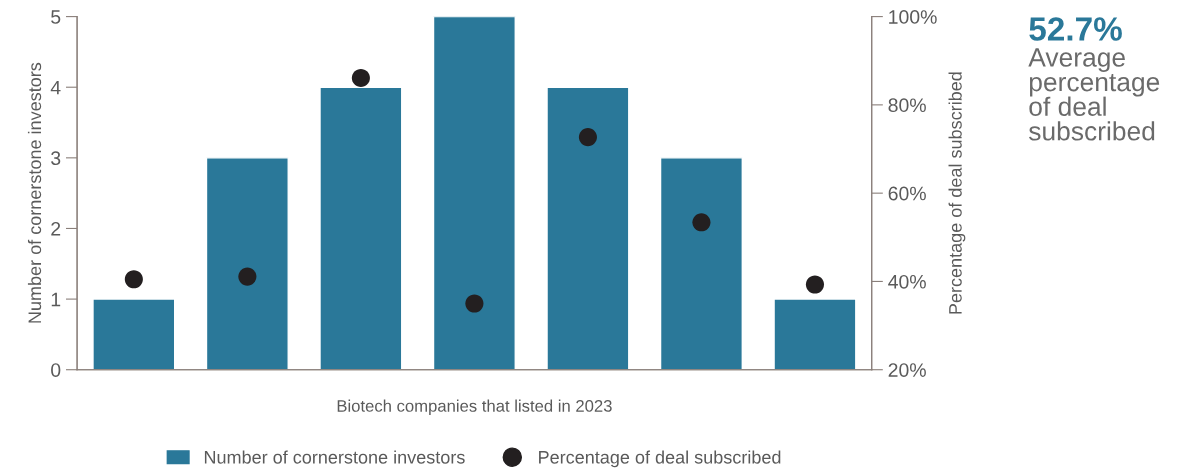  Describe the element at coordinates (56, 17) in the screenshot. I see `y-tick-label: 5` at that location.